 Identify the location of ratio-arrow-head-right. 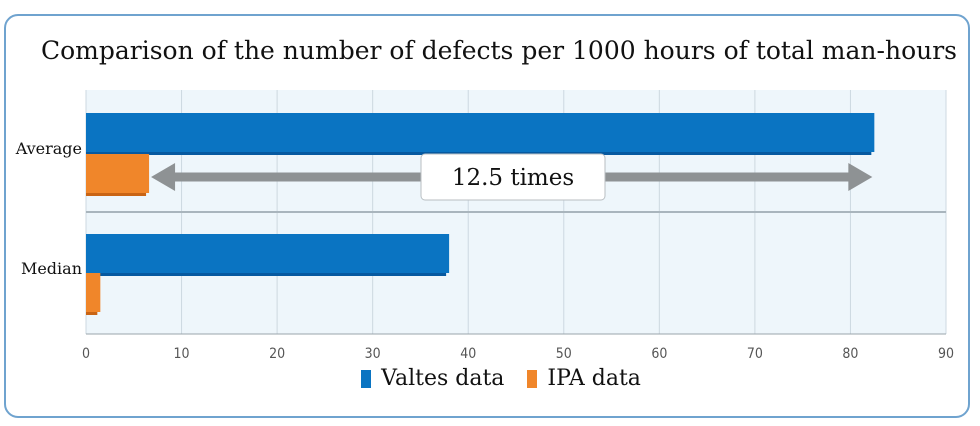
(860, 177).